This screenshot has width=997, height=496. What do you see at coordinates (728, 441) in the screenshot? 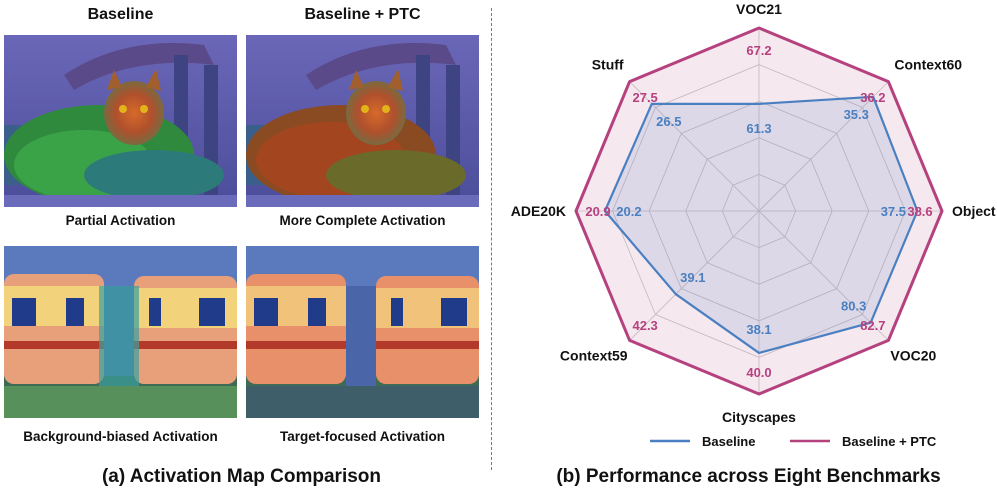
I see `legend-label-baseline: Baseline` at bounding box center [728, 441].